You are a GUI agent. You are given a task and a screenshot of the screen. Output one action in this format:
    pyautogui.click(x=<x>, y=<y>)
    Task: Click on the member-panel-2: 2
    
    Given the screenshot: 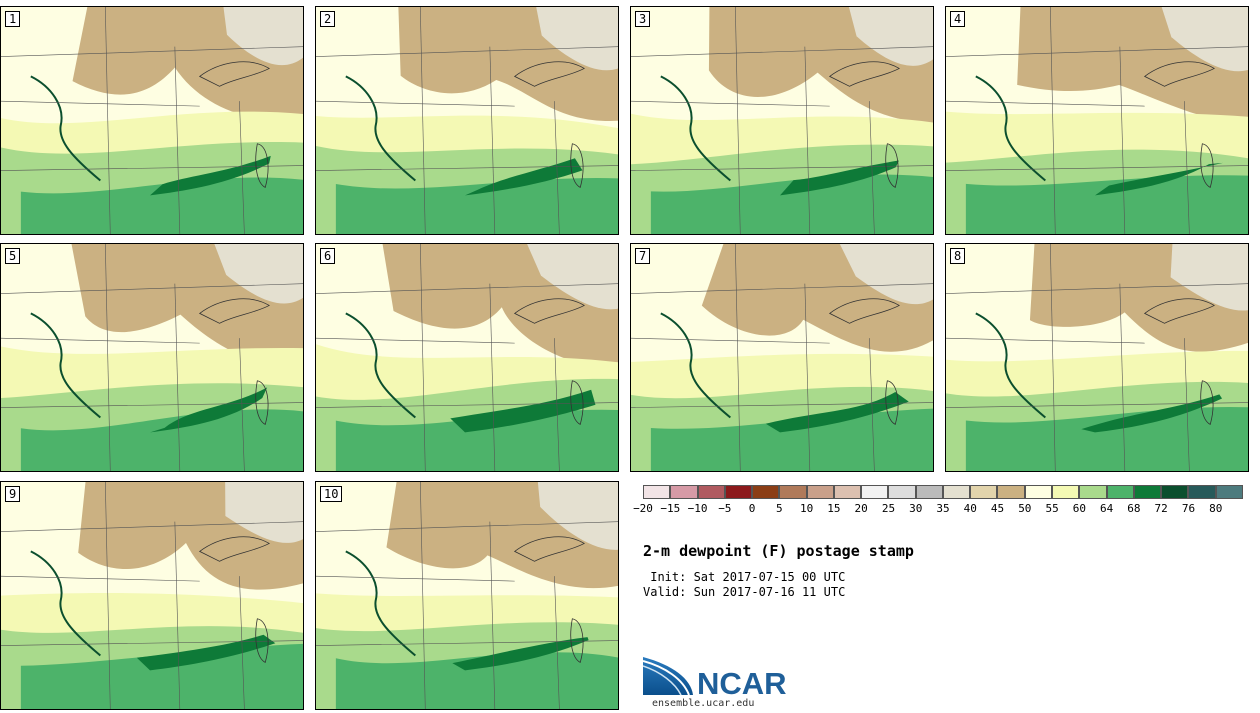 What is the action you would take?
    pyautogui.click(x=467, y=120)
    